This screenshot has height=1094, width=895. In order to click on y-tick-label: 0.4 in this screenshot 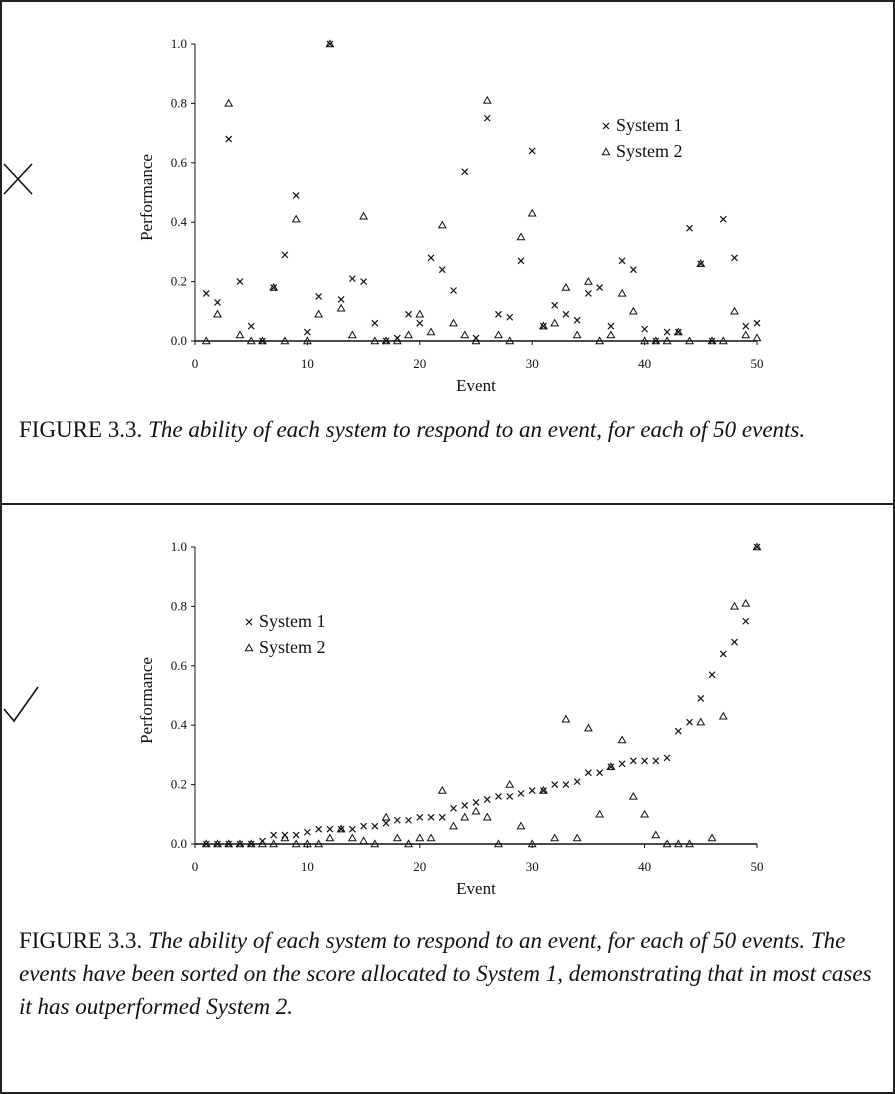, I will do `click(179, 221)`.